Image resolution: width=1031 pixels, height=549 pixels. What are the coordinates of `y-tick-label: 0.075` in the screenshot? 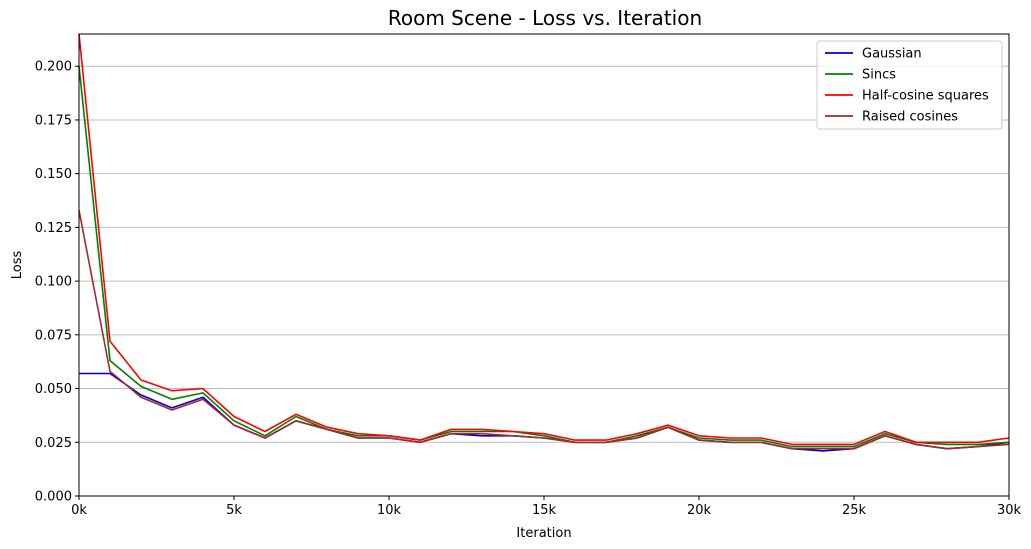 It's located at (53, 335).